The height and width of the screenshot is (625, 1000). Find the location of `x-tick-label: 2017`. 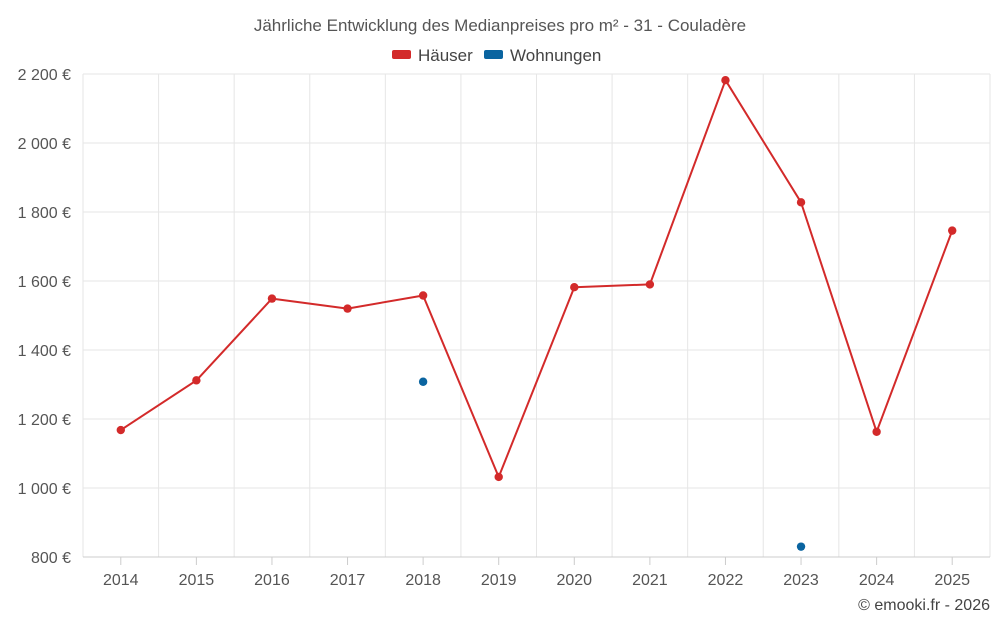

x-tick-label: 2017 is located at coordinates (348, 580).